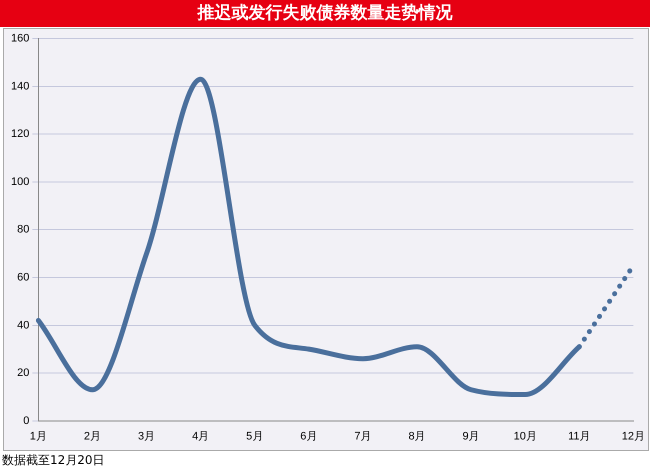 The height and width of the screenshot is (471, 650). What do you see at coordinates (417, 436) in the screenshot?
I see `x-tick-label: 8月` at bounding box center [417, 436].